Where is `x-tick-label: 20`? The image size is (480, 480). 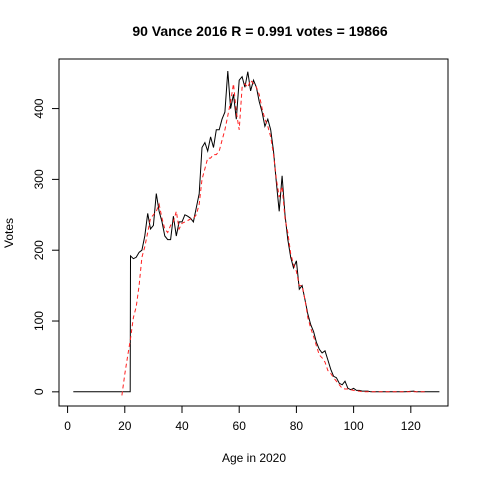 x-tick-label: 20 is located at coordinates (125, 426).